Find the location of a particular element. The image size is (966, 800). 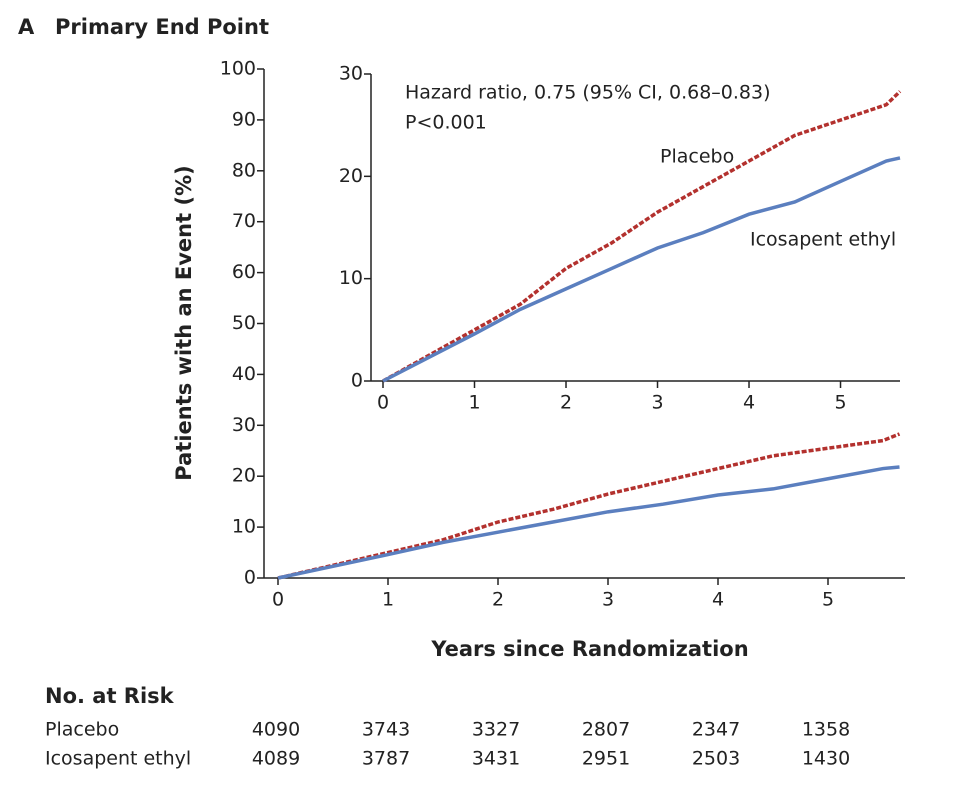

risk-value: 3431 is located at coordinates (496, 759).